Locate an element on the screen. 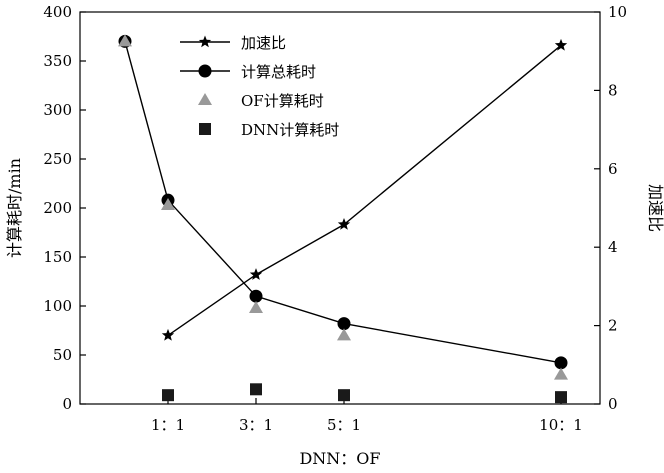 Image resolution: width=664 pixels, height=473 pixels. y-left-tick-label: 200 is located at coordinates (57, 208).